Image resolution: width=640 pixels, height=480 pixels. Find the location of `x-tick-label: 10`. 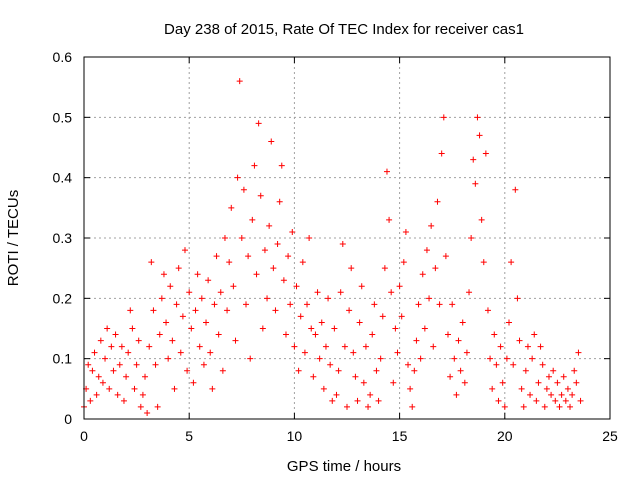

x-tick-label: 10 is located at coordinates (295, 436).